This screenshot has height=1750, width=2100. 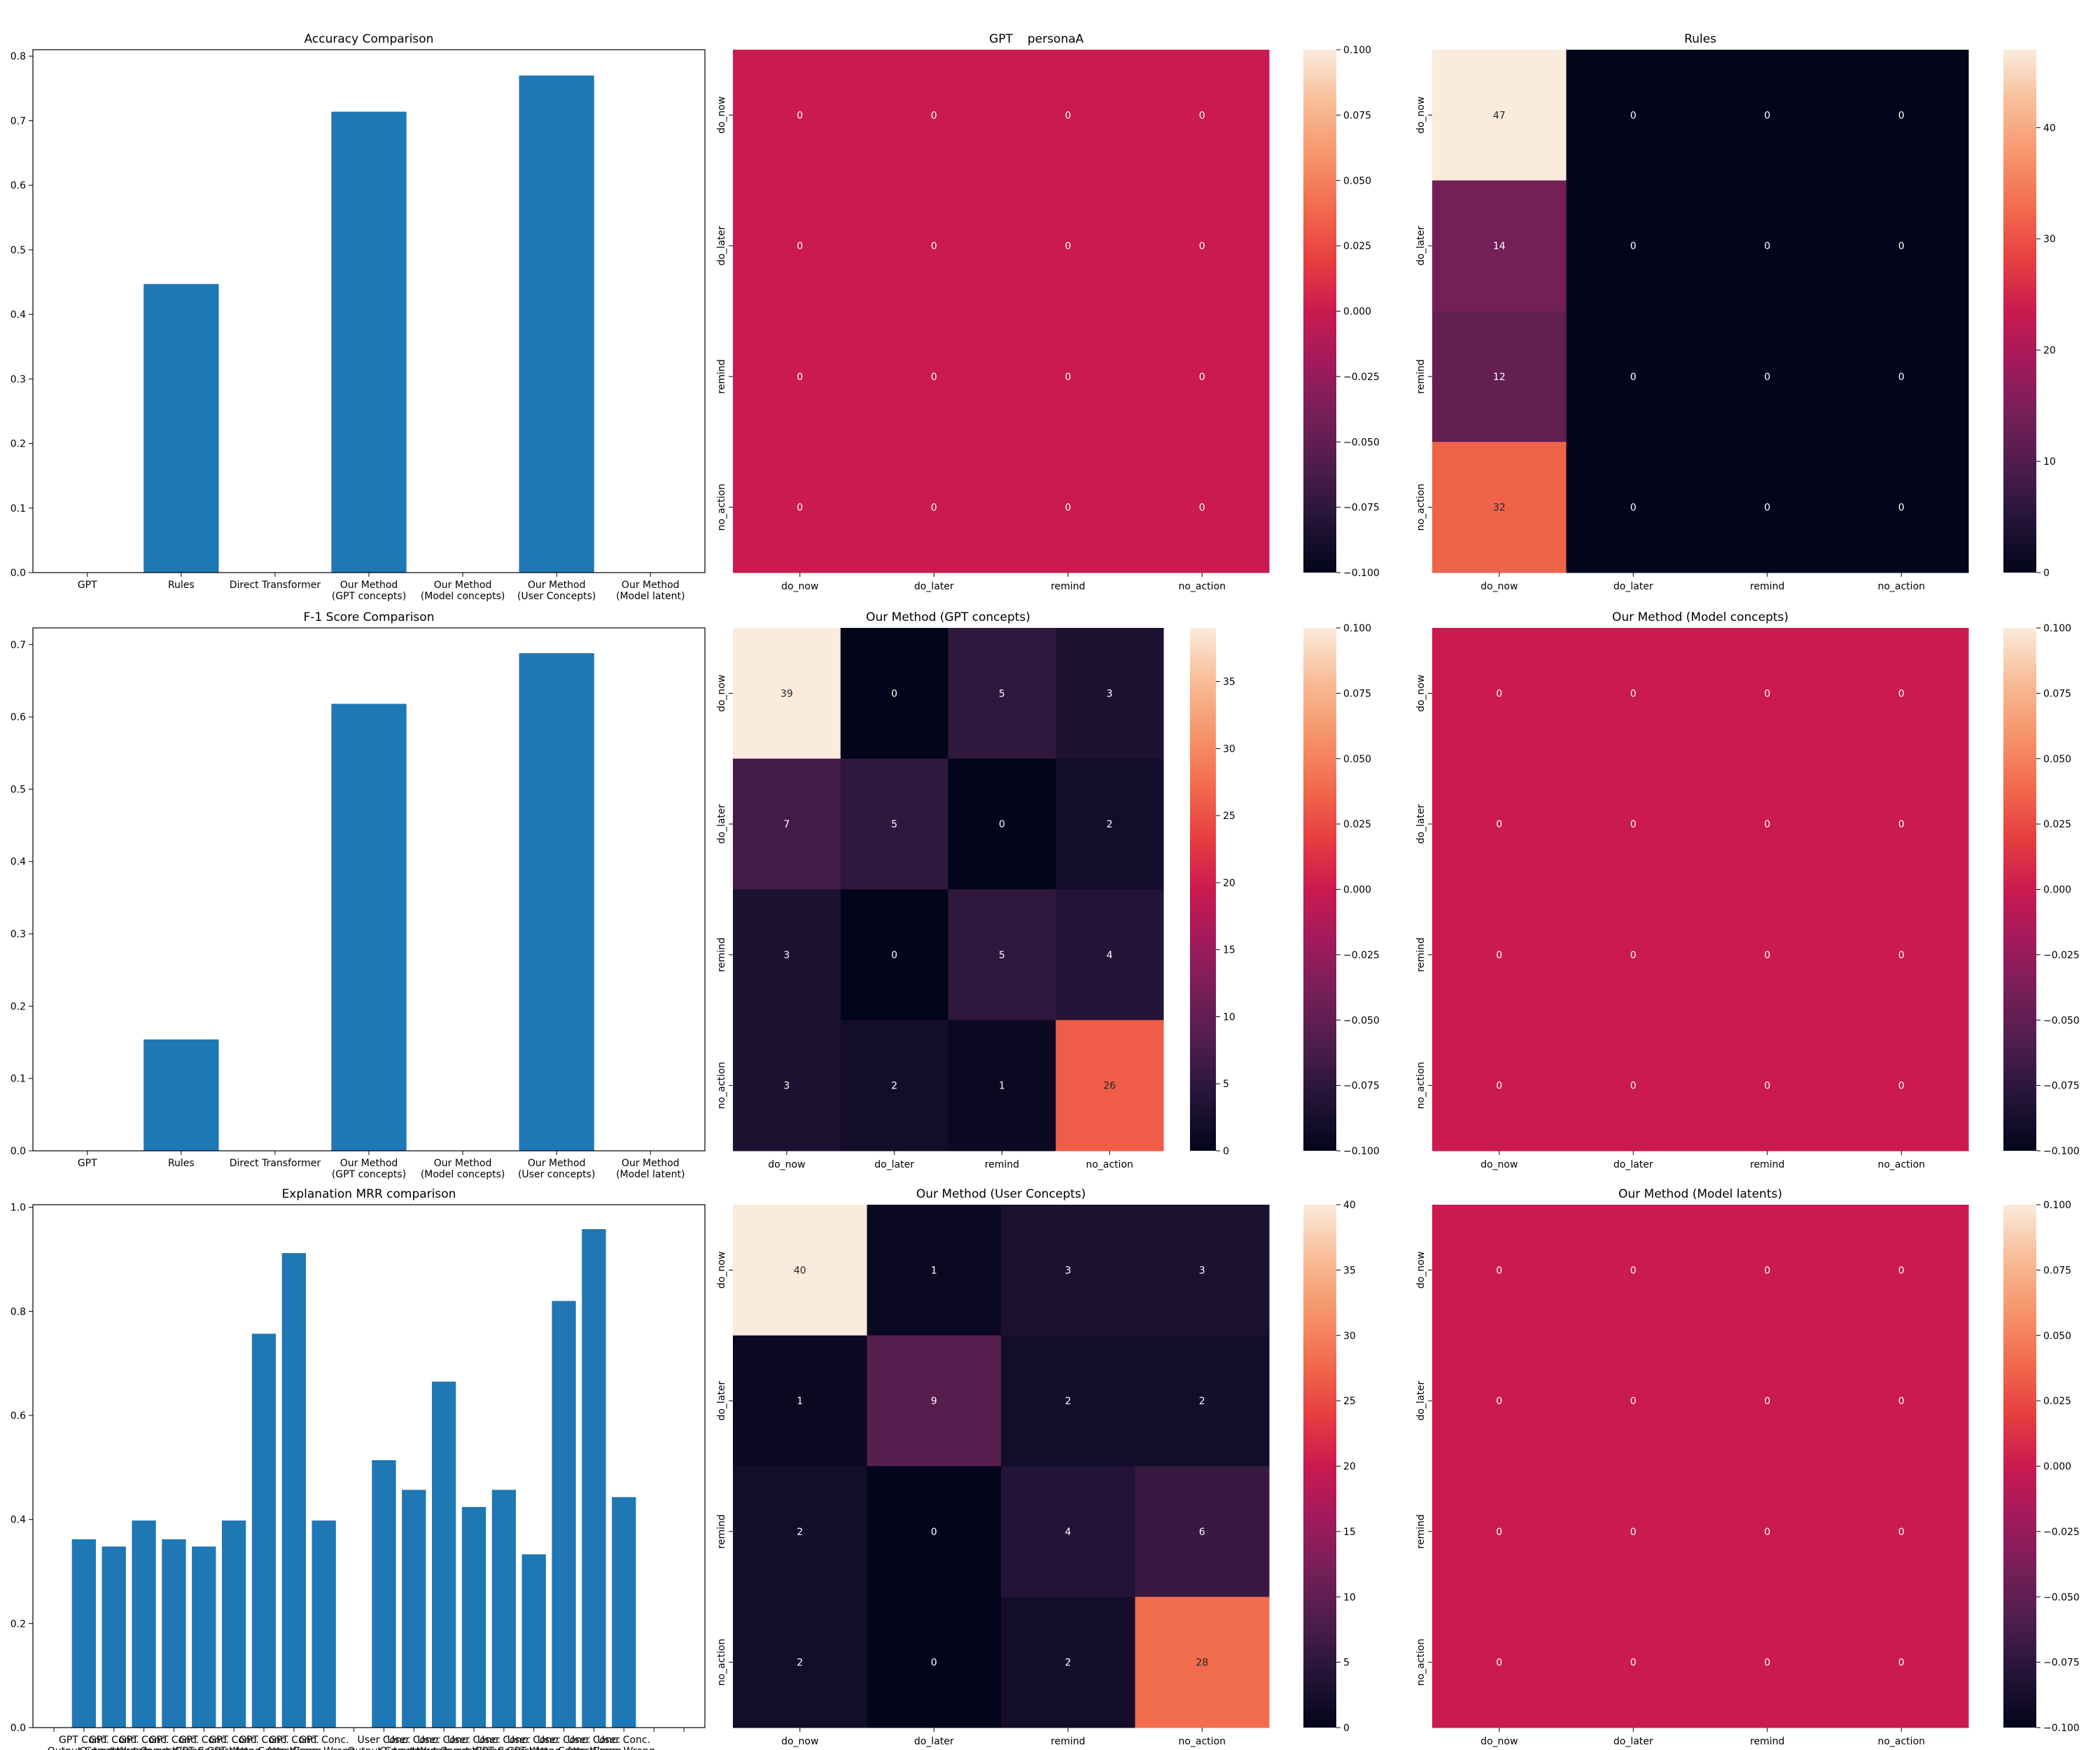 I want to click on colorbar-tick-label: 15, so click(x=1349, y=1532).